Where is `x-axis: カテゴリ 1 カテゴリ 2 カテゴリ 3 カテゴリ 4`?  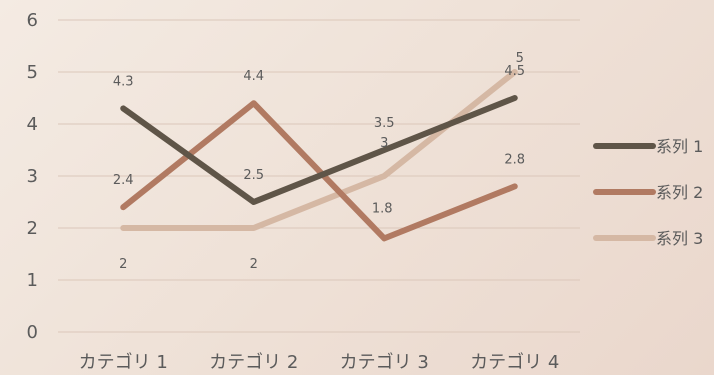
x-axis: カテゴリ 1 カテゴリ 2 カテゴリ 3 カテゴリ 4 is located at coordinates (319, 362).